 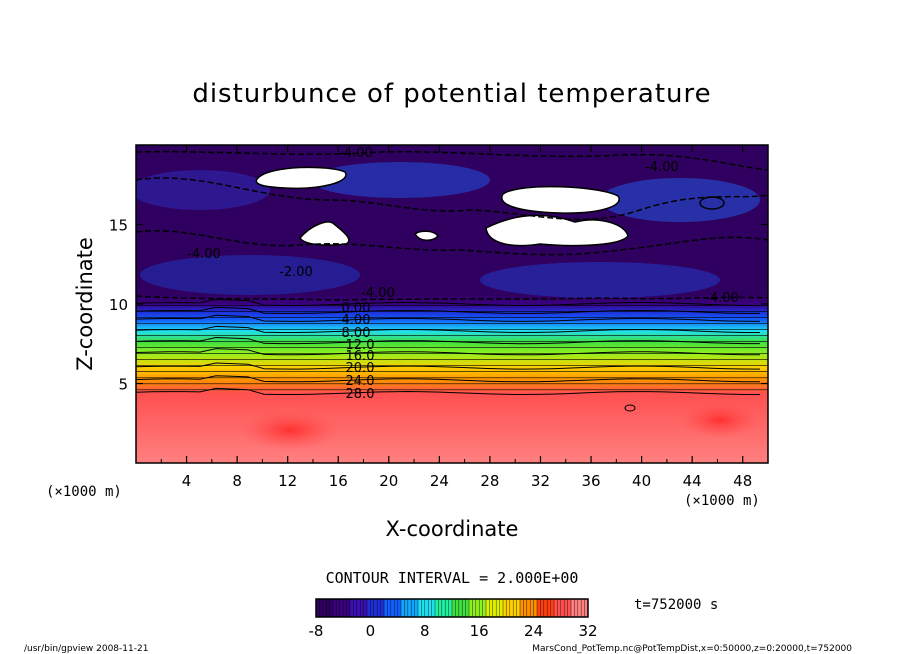 I want to click on x-tick-label: 44, so click(x=692, y=481).